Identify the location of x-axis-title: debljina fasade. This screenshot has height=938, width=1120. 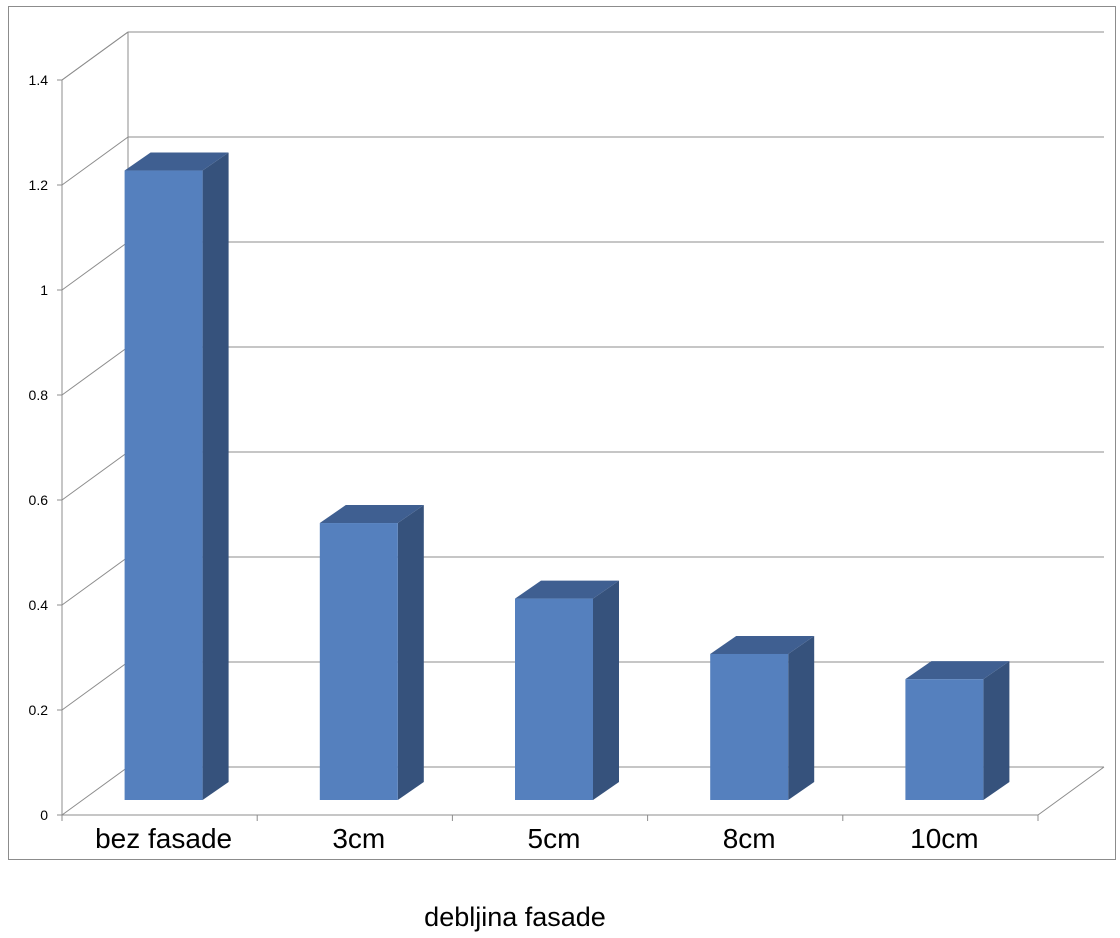
(515, 917).